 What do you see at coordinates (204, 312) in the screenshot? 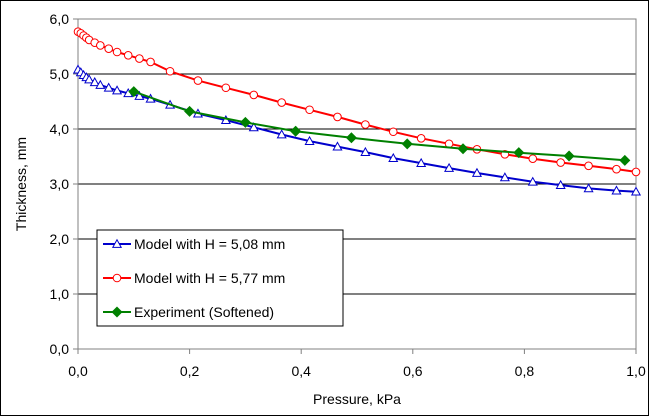
I see `legend-label: Experiment (Softened)` at bounding box center [204, 312].